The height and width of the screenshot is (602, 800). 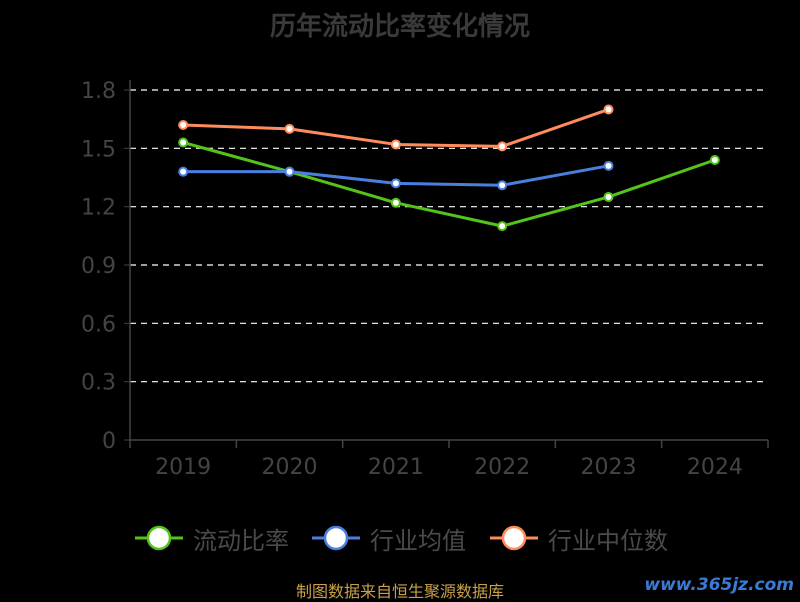 I want to click on series-line, so click(x=449, y=184).